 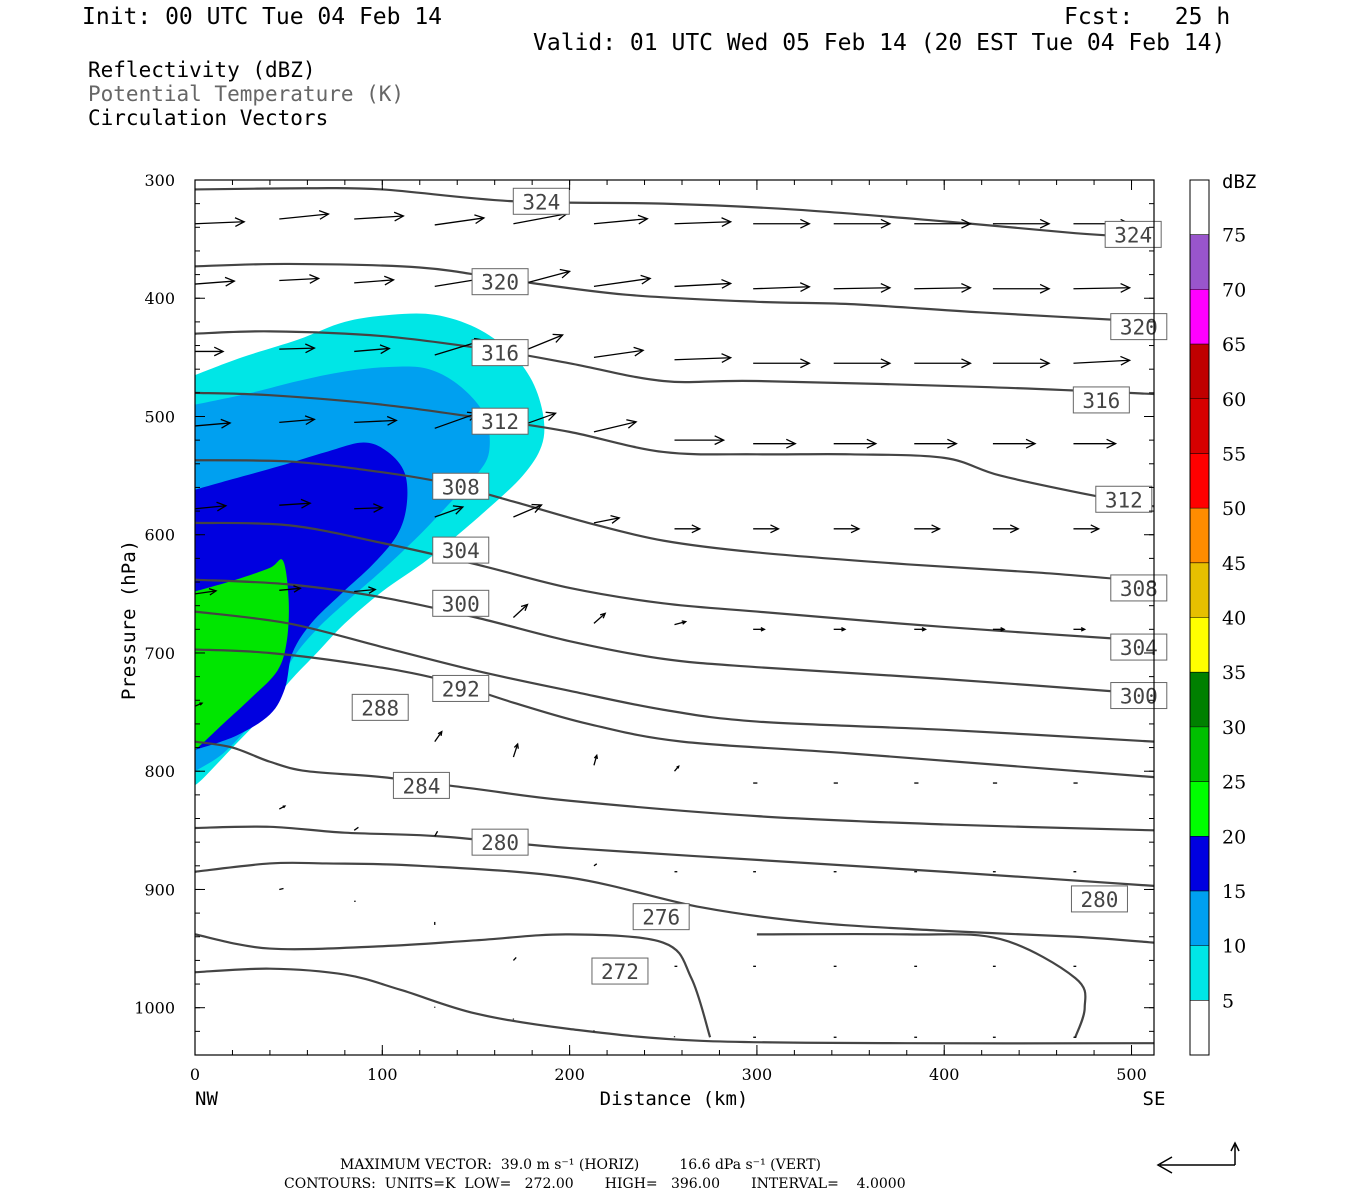 I want to click on contour-label-text: 316, so click(x=500, y=354).